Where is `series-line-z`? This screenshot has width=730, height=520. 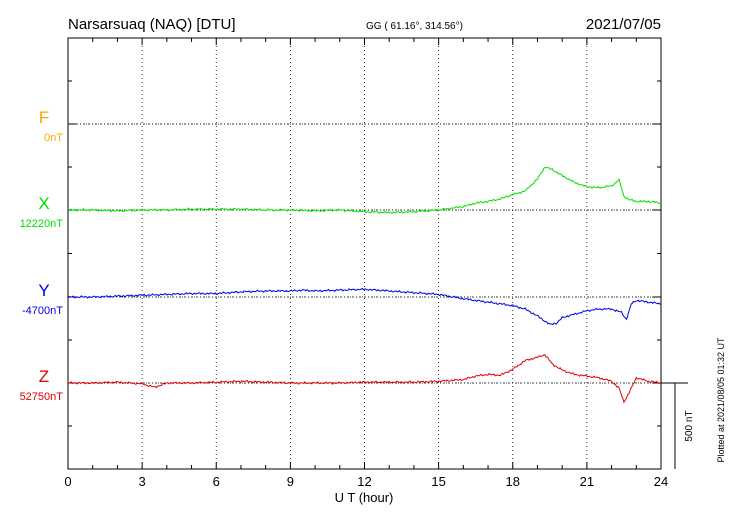 series-line-z is located at coordinates (364, 379).